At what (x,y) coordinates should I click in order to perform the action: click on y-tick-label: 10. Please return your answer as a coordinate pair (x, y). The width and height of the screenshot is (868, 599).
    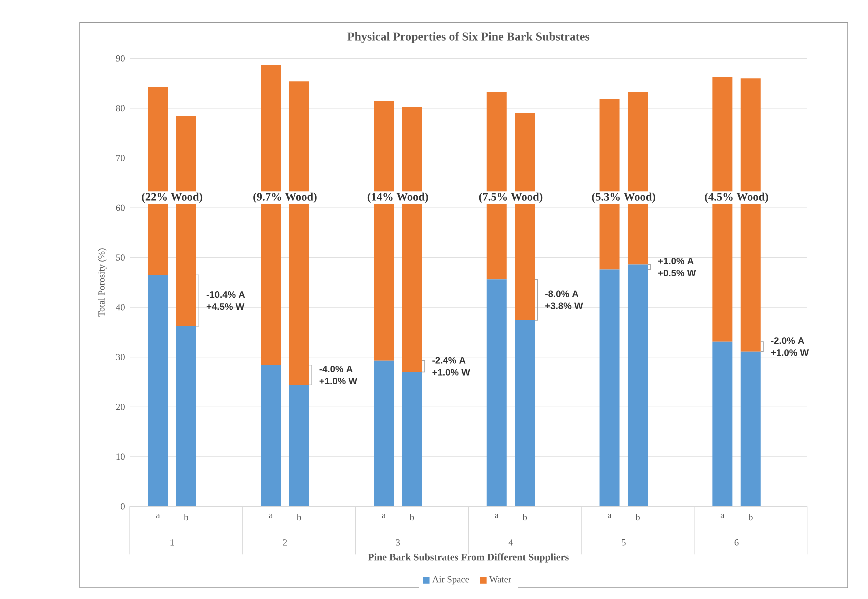
    Looking at the image, I should click on (120, 457).